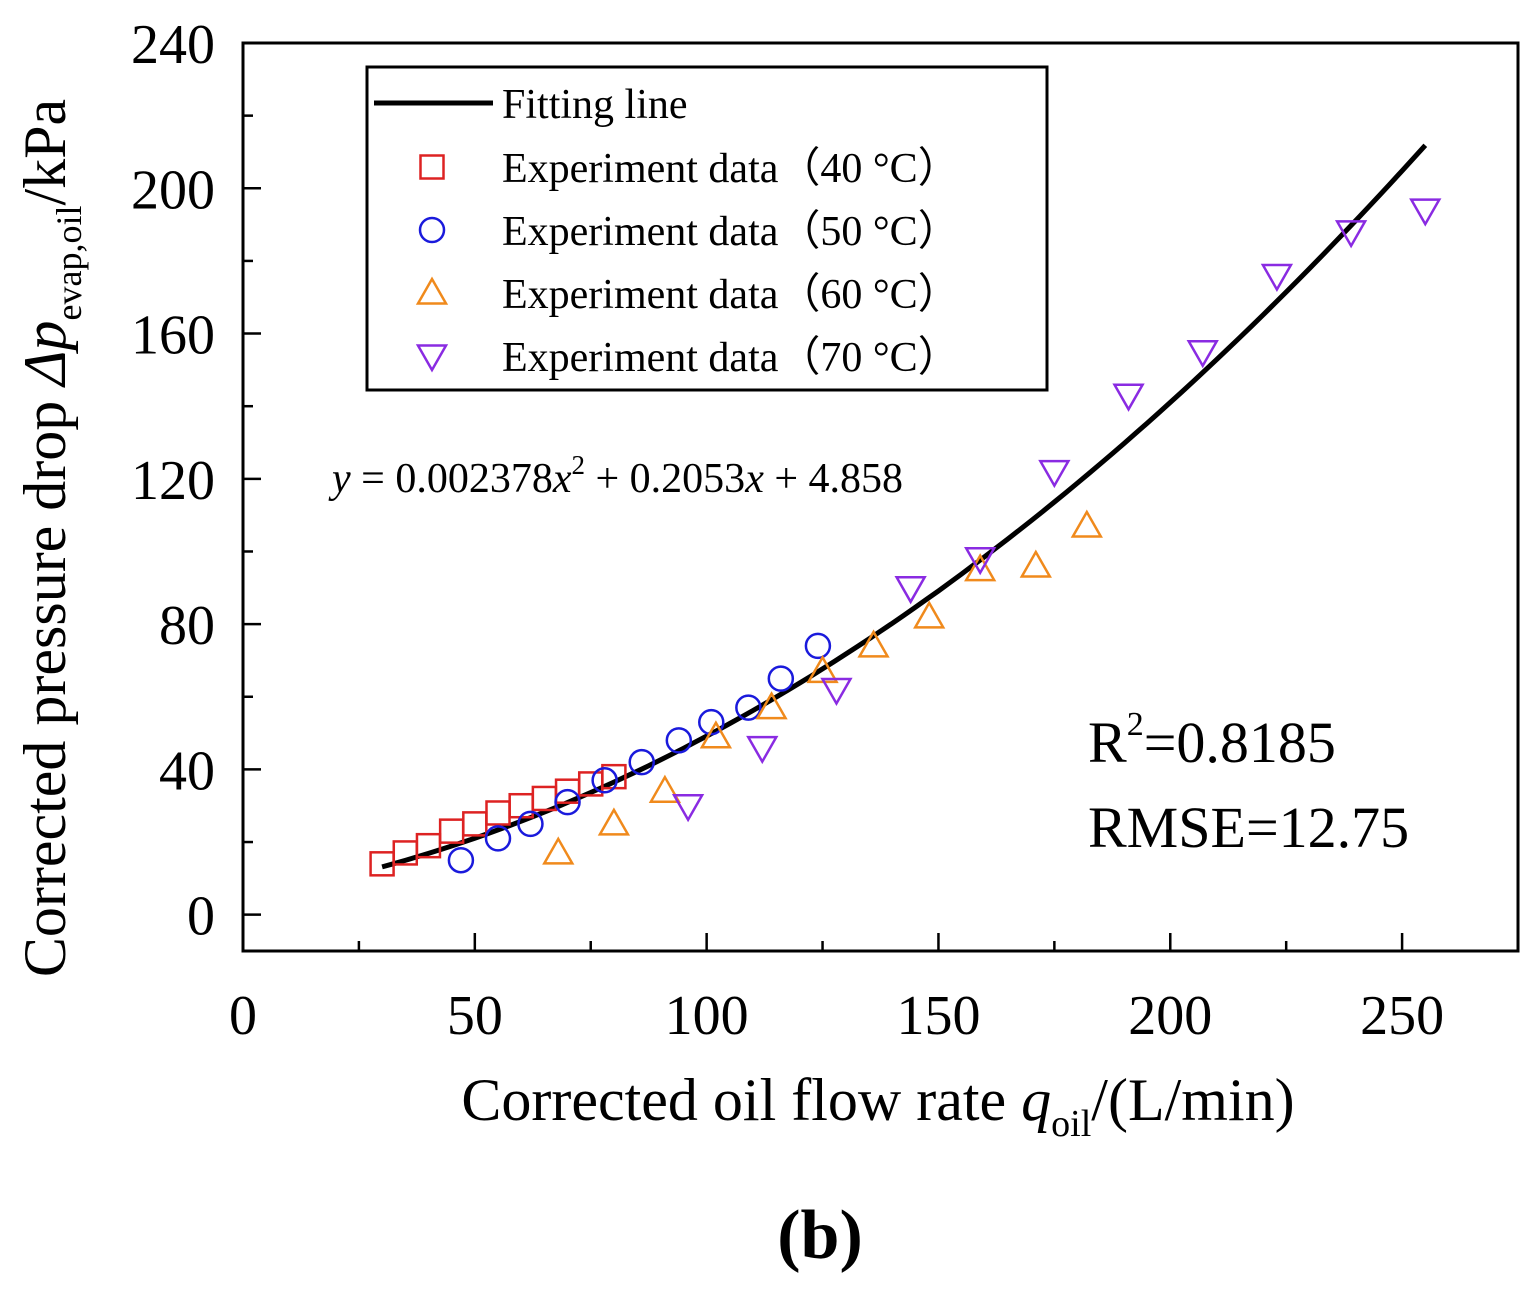 This screenshot has height=1291, width=1539. I want to click on y-title-var: p, so click(45, 337).